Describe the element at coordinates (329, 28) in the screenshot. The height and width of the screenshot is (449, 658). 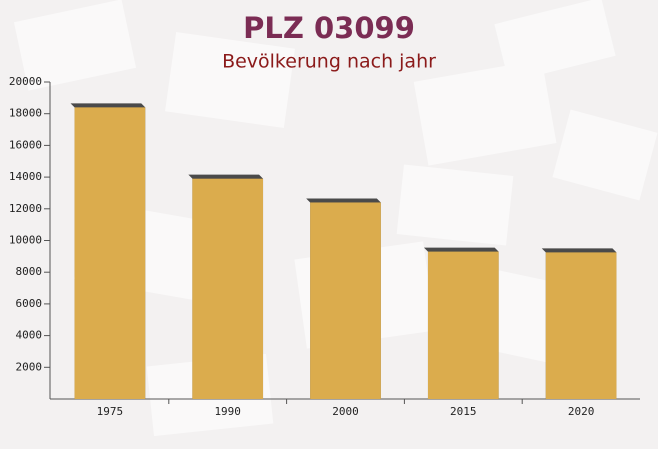
I see `chart-title: PLZ 03099` at that location.